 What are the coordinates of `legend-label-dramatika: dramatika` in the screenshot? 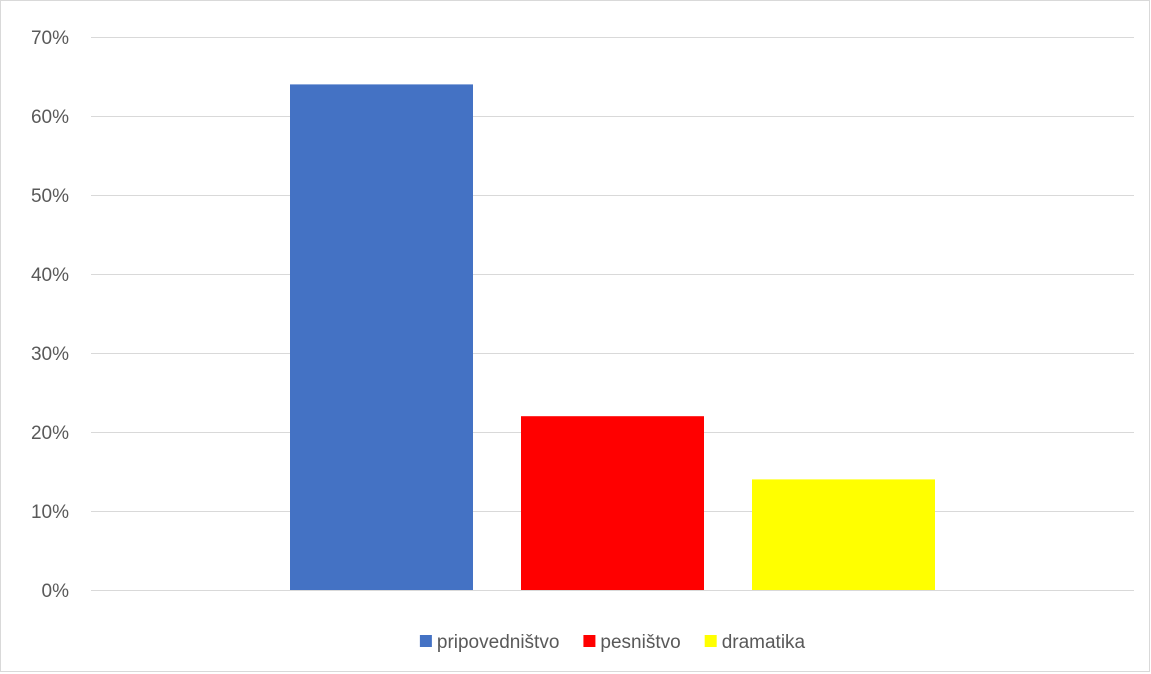 It's located at (764, 642).